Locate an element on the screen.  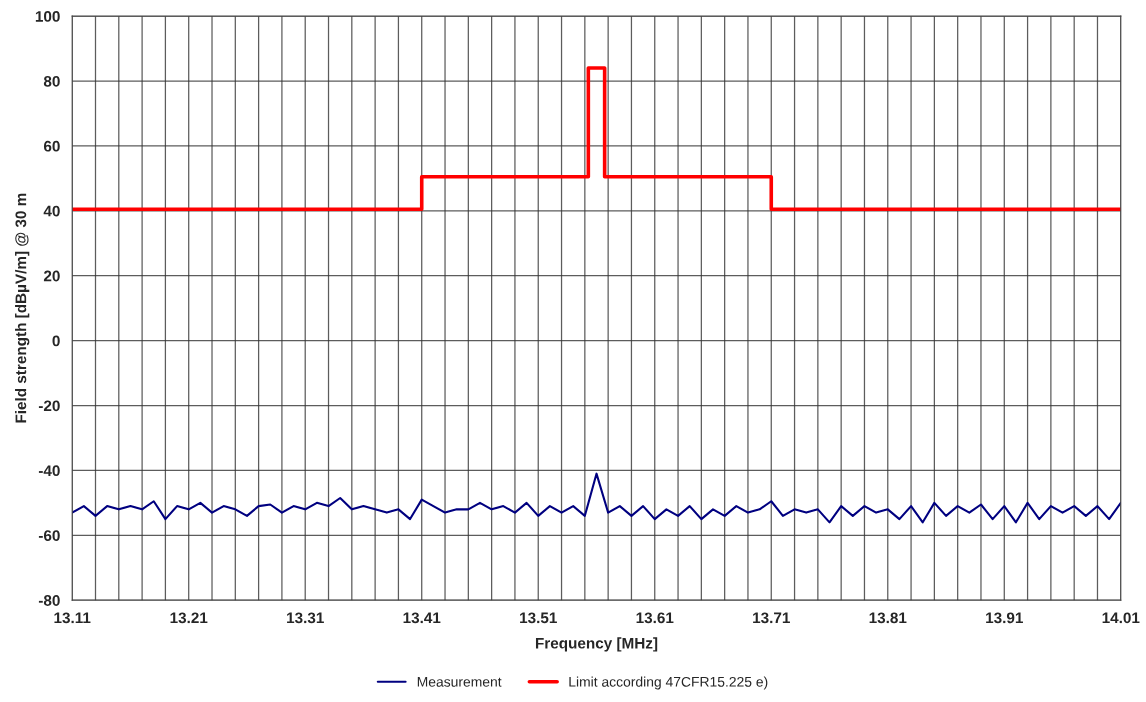
x-tick-label: 13.21 is located at coordinates (189, 618).